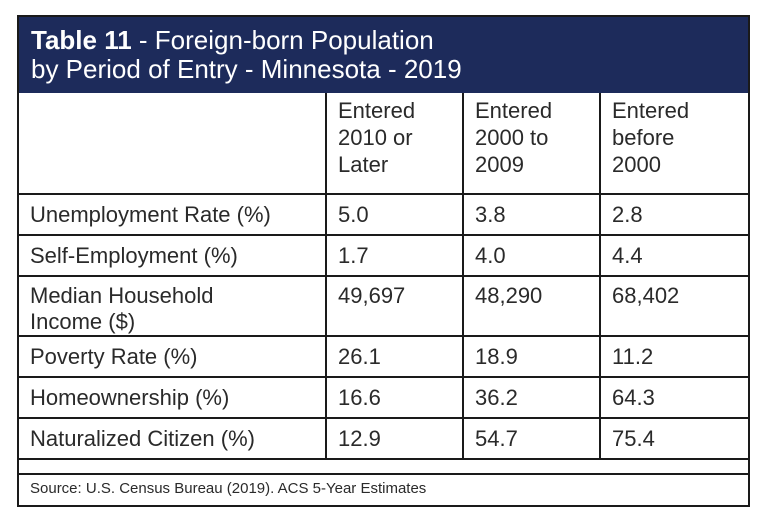 The image size is (763, 523). What do you see at coordinates (673, 397) in the screenshot?
I see `table-cell: 64.3` at bounding box center [673, 397].